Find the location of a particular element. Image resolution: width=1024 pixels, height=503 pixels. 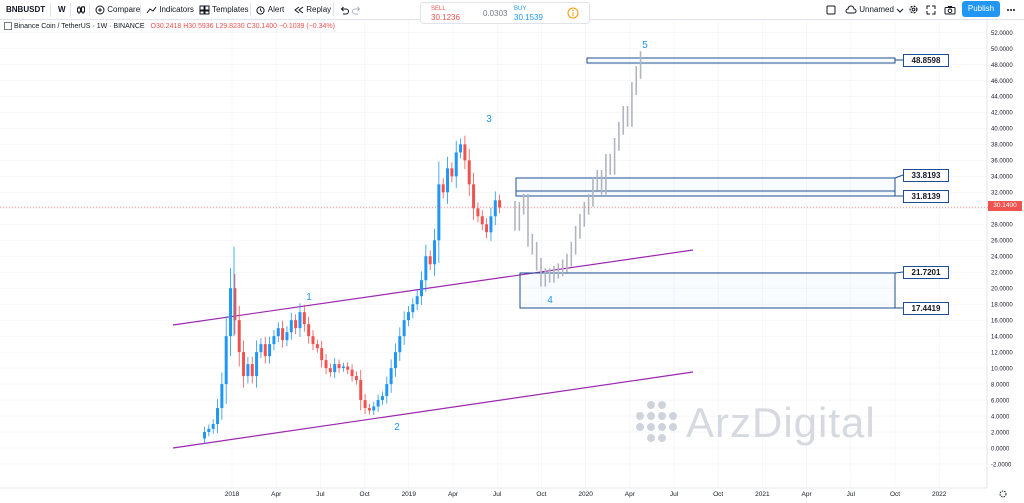

rewind-icon is located at coordinates (299, 10).